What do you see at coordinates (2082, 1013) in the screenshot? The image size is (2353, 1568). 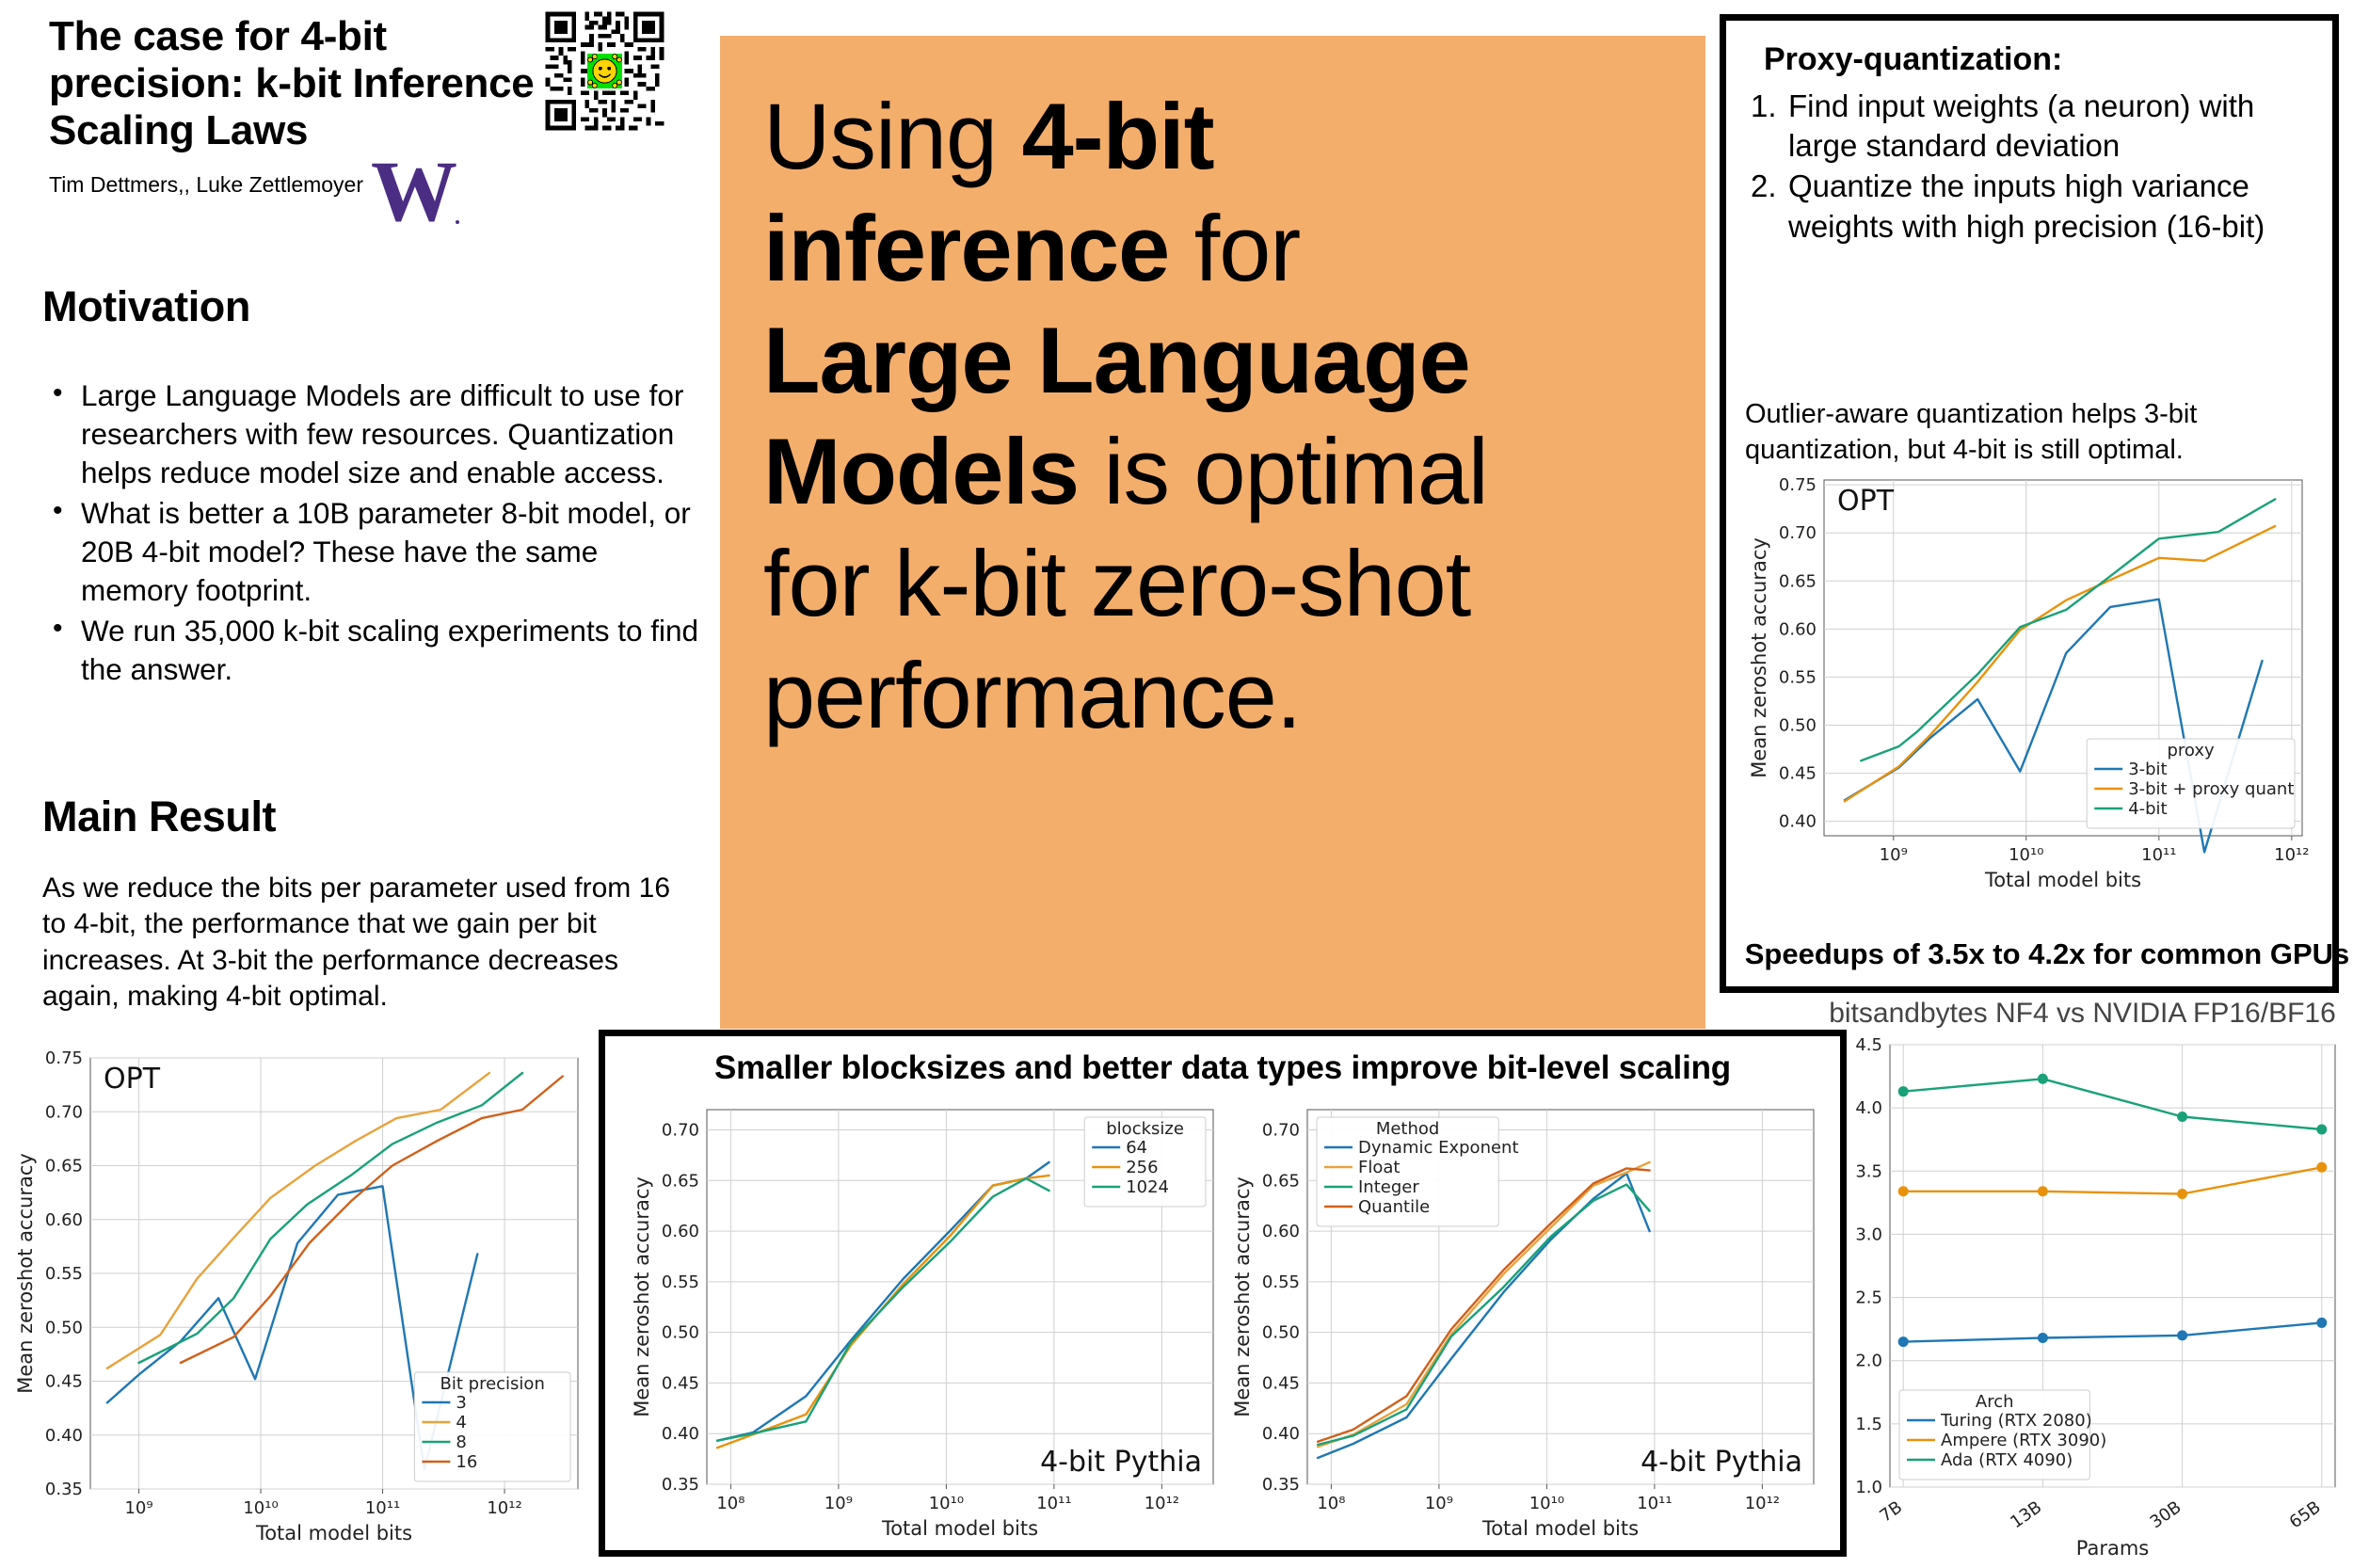 I see `gpu-speedup-chart-title: bitsandbytes NF4 vs NVIDIA FP16/BF16` at bounding box center [2082, 1013].